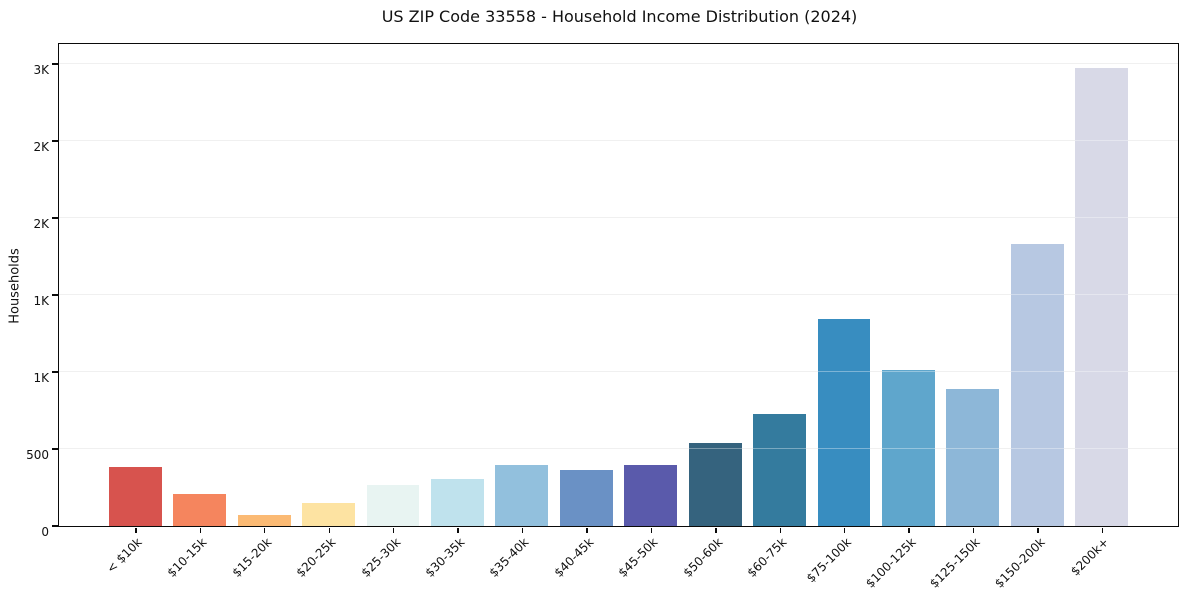 This screenshot has height=590, width=1189. I want to click on y-tick-label: 3K, so click(41, 70).